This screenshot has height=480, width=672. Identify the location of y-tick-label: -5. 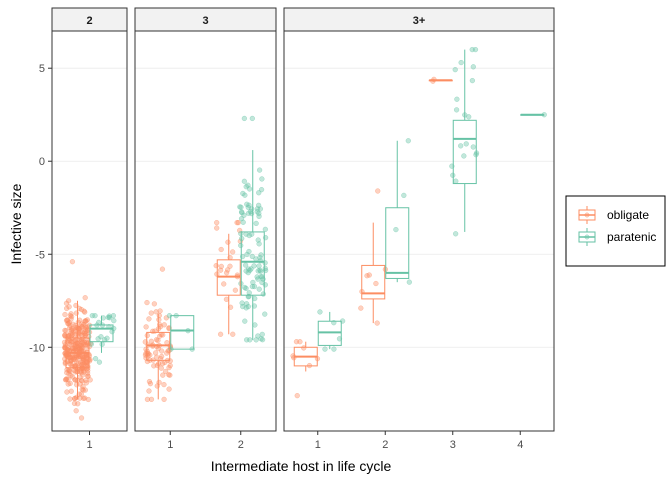
(40, 255).